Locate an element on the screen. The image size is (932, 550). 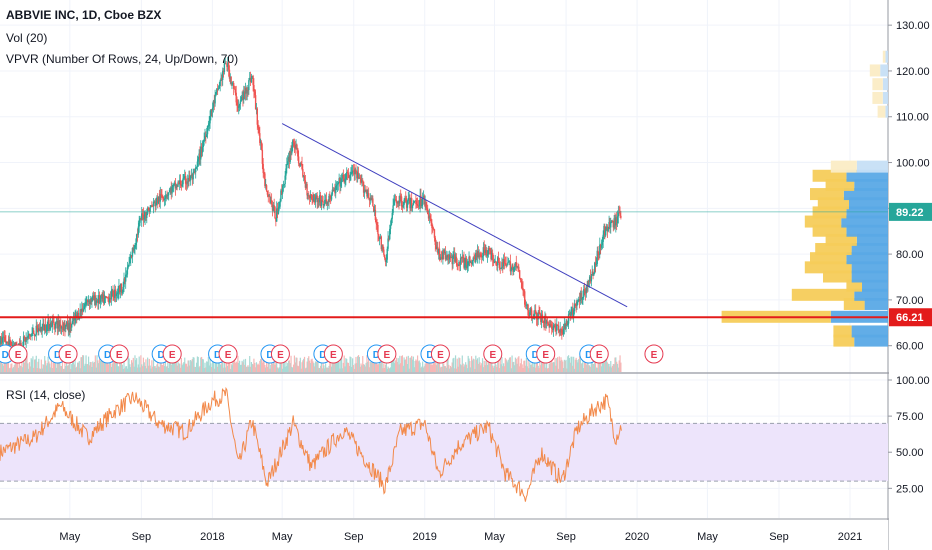
vp-bar-down is located at coordinates (881, 111).